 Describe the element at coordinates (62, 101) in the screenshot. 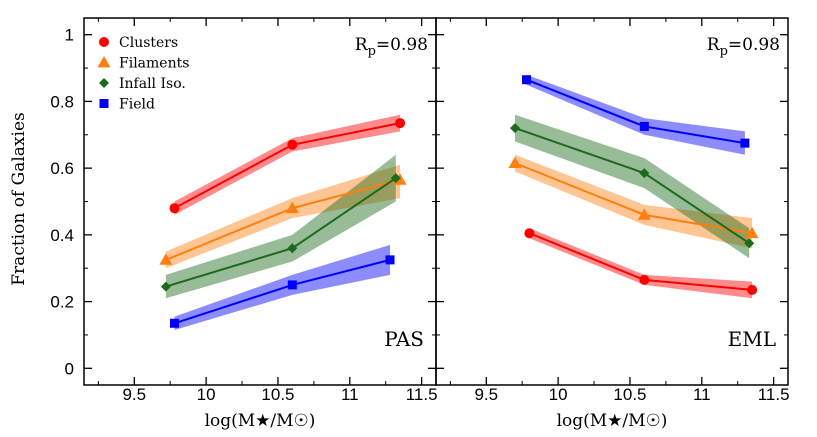

I see `y-tick-label: 0.8` at that location.